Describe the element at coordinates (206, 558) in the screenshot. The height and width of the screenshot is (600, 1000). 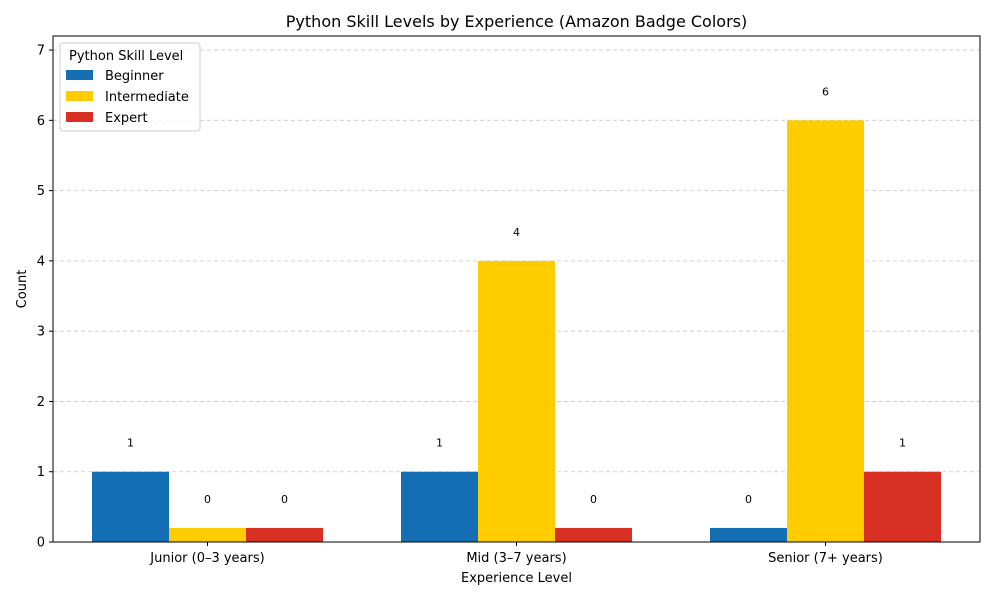
I see `x-tick-label: Junior (0–3 years)` at that location.